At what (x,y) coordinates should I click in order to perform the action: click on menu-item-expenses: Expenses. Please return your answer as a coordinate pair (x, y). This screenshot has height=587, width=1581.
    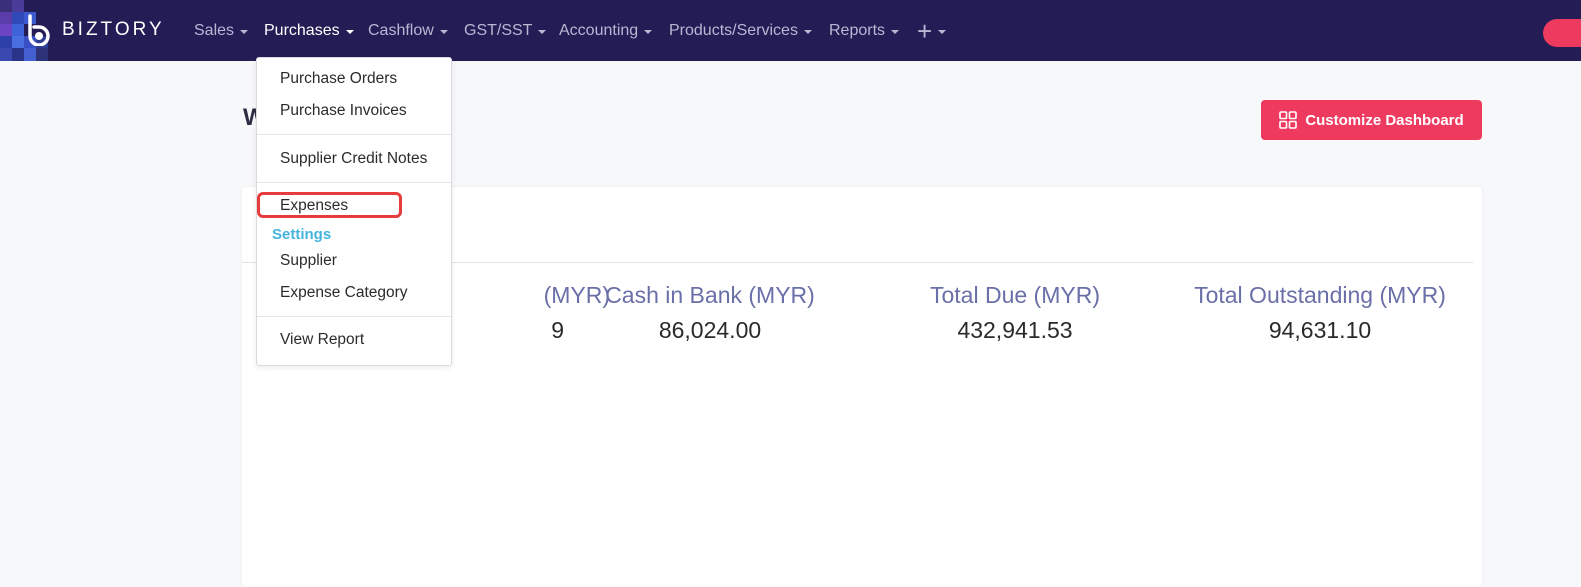
    Looking at the image, I should click on (314, 205).